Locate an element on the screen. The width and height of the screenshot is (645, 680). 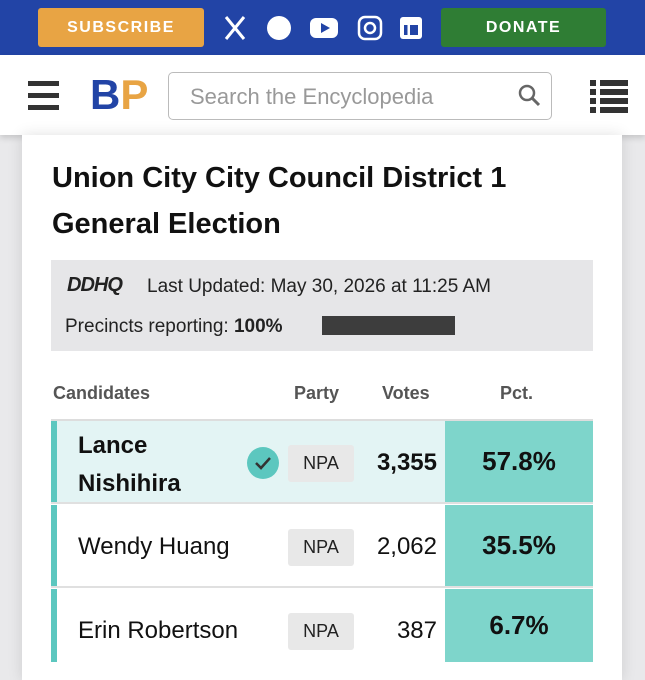
percent: 57.8% is located at coordinates (519, 461).